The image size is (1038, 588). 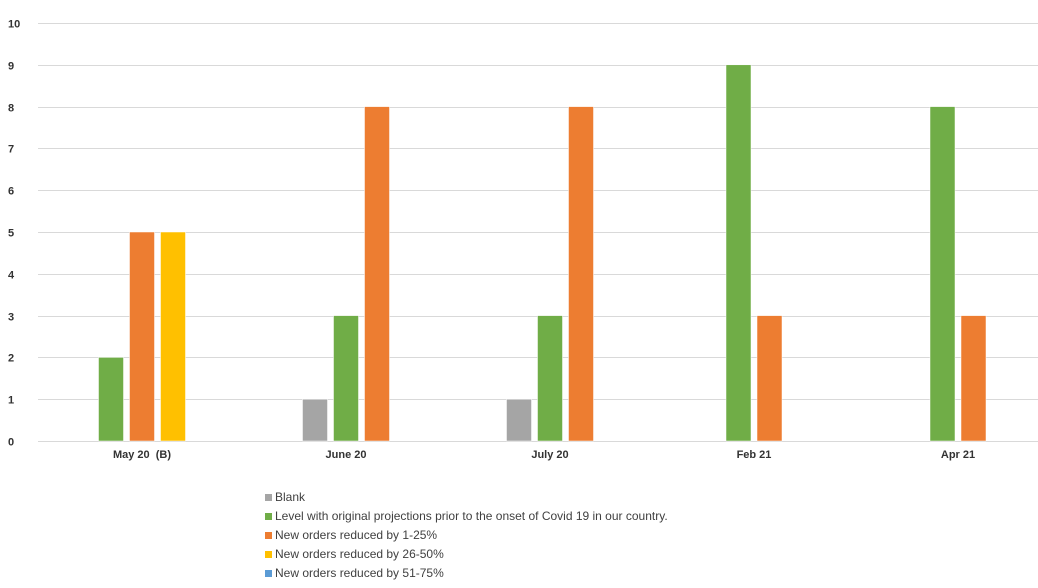 I want to click on legend-label: New orders reduced by 1-25%, so click(x=356, y=535).